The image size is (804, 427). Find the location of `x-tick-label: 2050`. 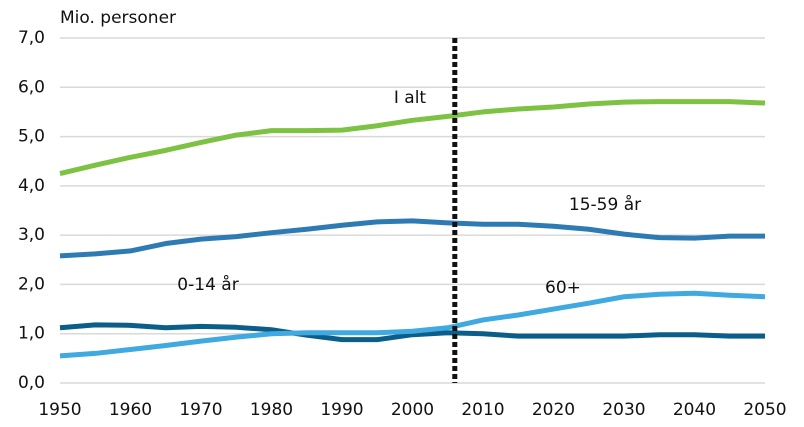

x-tick-label: 2050 is located at coordinates (764, 410).